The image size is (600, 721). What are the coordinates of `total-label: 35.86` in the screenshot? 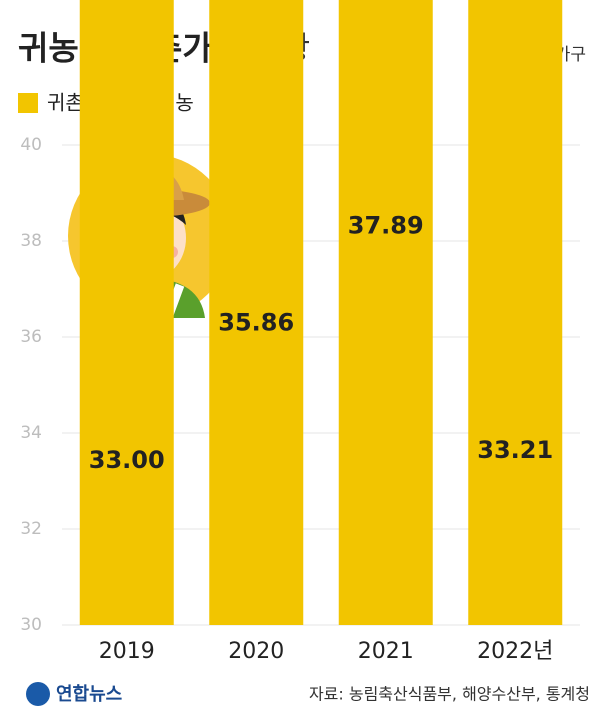 It's located at (256, 323).